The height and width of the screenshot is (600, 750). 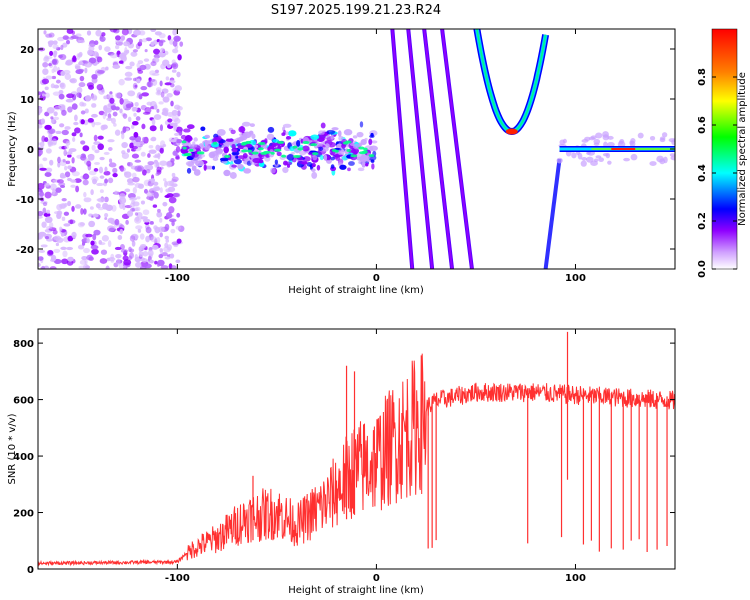 What do you see at coordinates (552, 213) in the screenshot?
I see `rising-line` at bounding box center [552, 213].